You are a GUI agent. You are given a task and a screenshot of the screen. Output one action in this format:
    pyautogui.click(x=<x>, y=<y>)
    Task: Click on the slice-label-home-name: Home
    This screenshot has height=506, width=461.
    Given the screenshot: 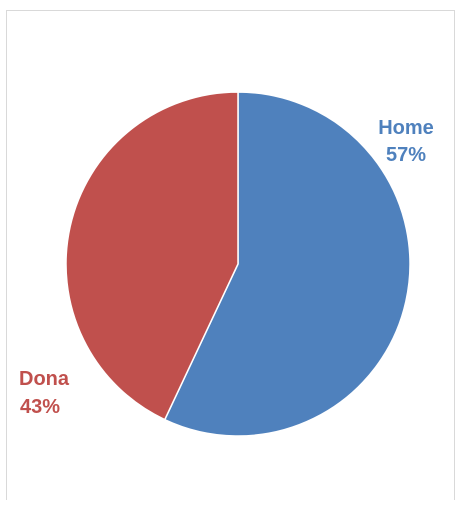 What is the action you would take?
    pyautogui.click(x=406, y=128)
    